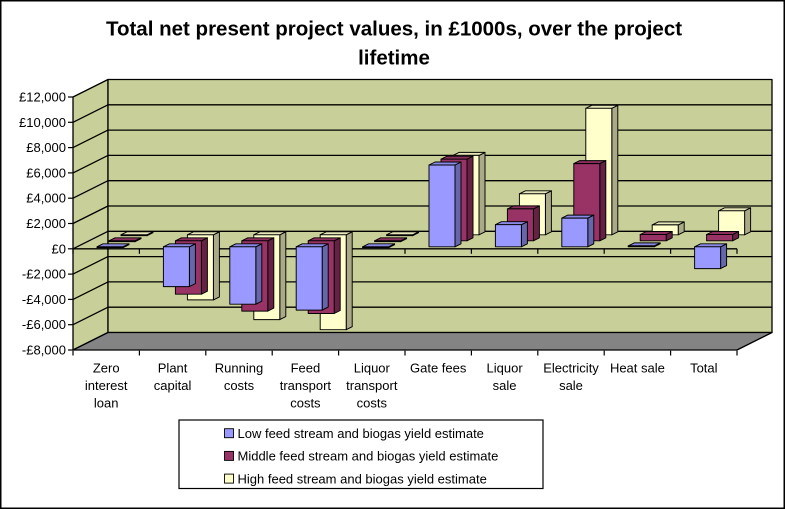 This screenshot has height=509, width=785. Describe the element at coordinates (42, 122) in the screenshot. I see `svg-text: £10,000` at that location.